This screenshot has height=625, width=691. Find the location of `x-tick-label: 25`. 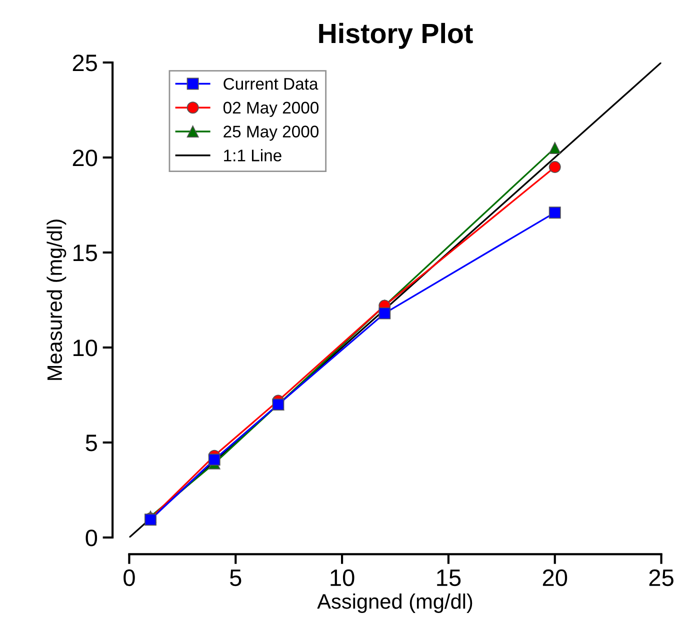

x-tick-label: 25 is located at coordinates (661, 577).